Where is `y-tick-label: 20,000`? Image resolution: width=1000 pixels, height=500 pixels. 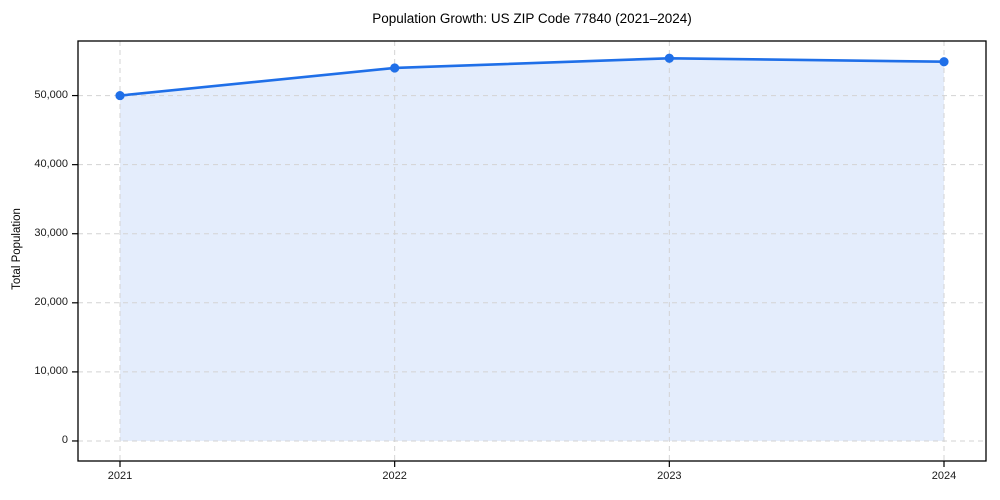
y-tick-label: 20,000 is located at coordinates (51, 302).